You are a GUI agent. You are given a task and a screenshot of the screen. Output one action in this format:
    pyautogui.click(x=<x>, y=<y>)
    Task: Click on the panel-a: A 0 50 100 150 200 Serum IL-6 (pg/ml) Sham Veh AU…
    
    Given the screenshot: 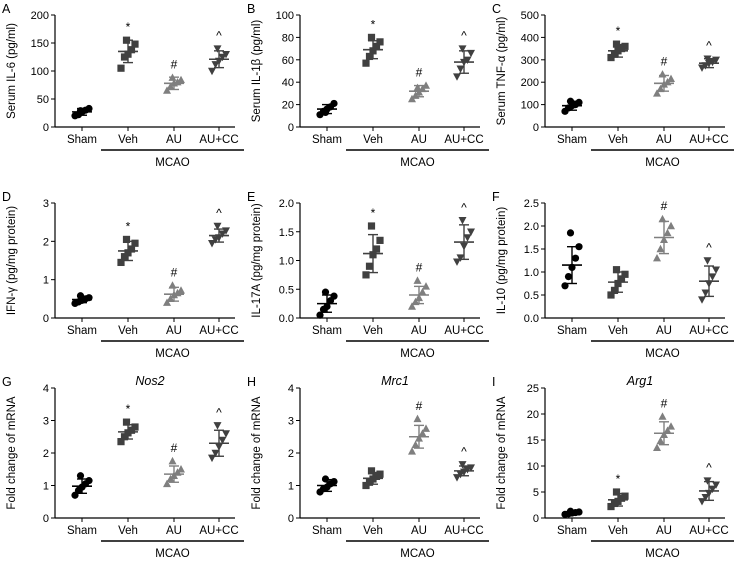 What is the action you would take?
    pyautogui.click(x=123, y=85)
    